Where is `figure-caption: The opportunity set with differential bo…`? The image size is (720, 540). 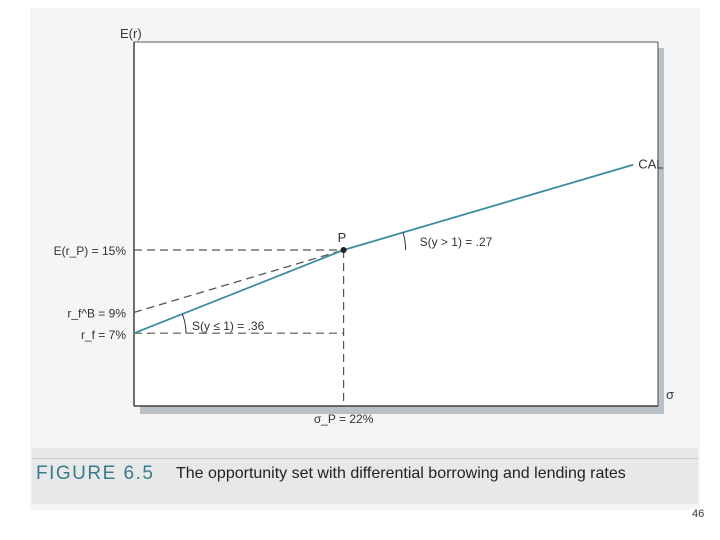 figure-caption: The opportunity set with differential bo… is located at coordinates (401, 473).